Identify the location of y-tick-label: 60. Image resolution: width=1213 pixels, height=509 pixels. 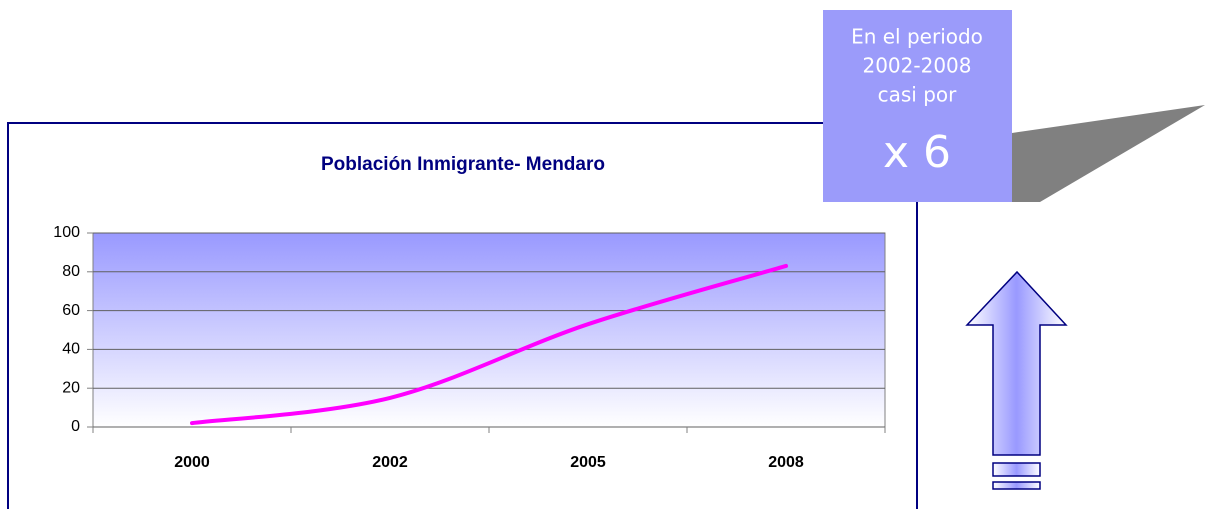
(71, 310).